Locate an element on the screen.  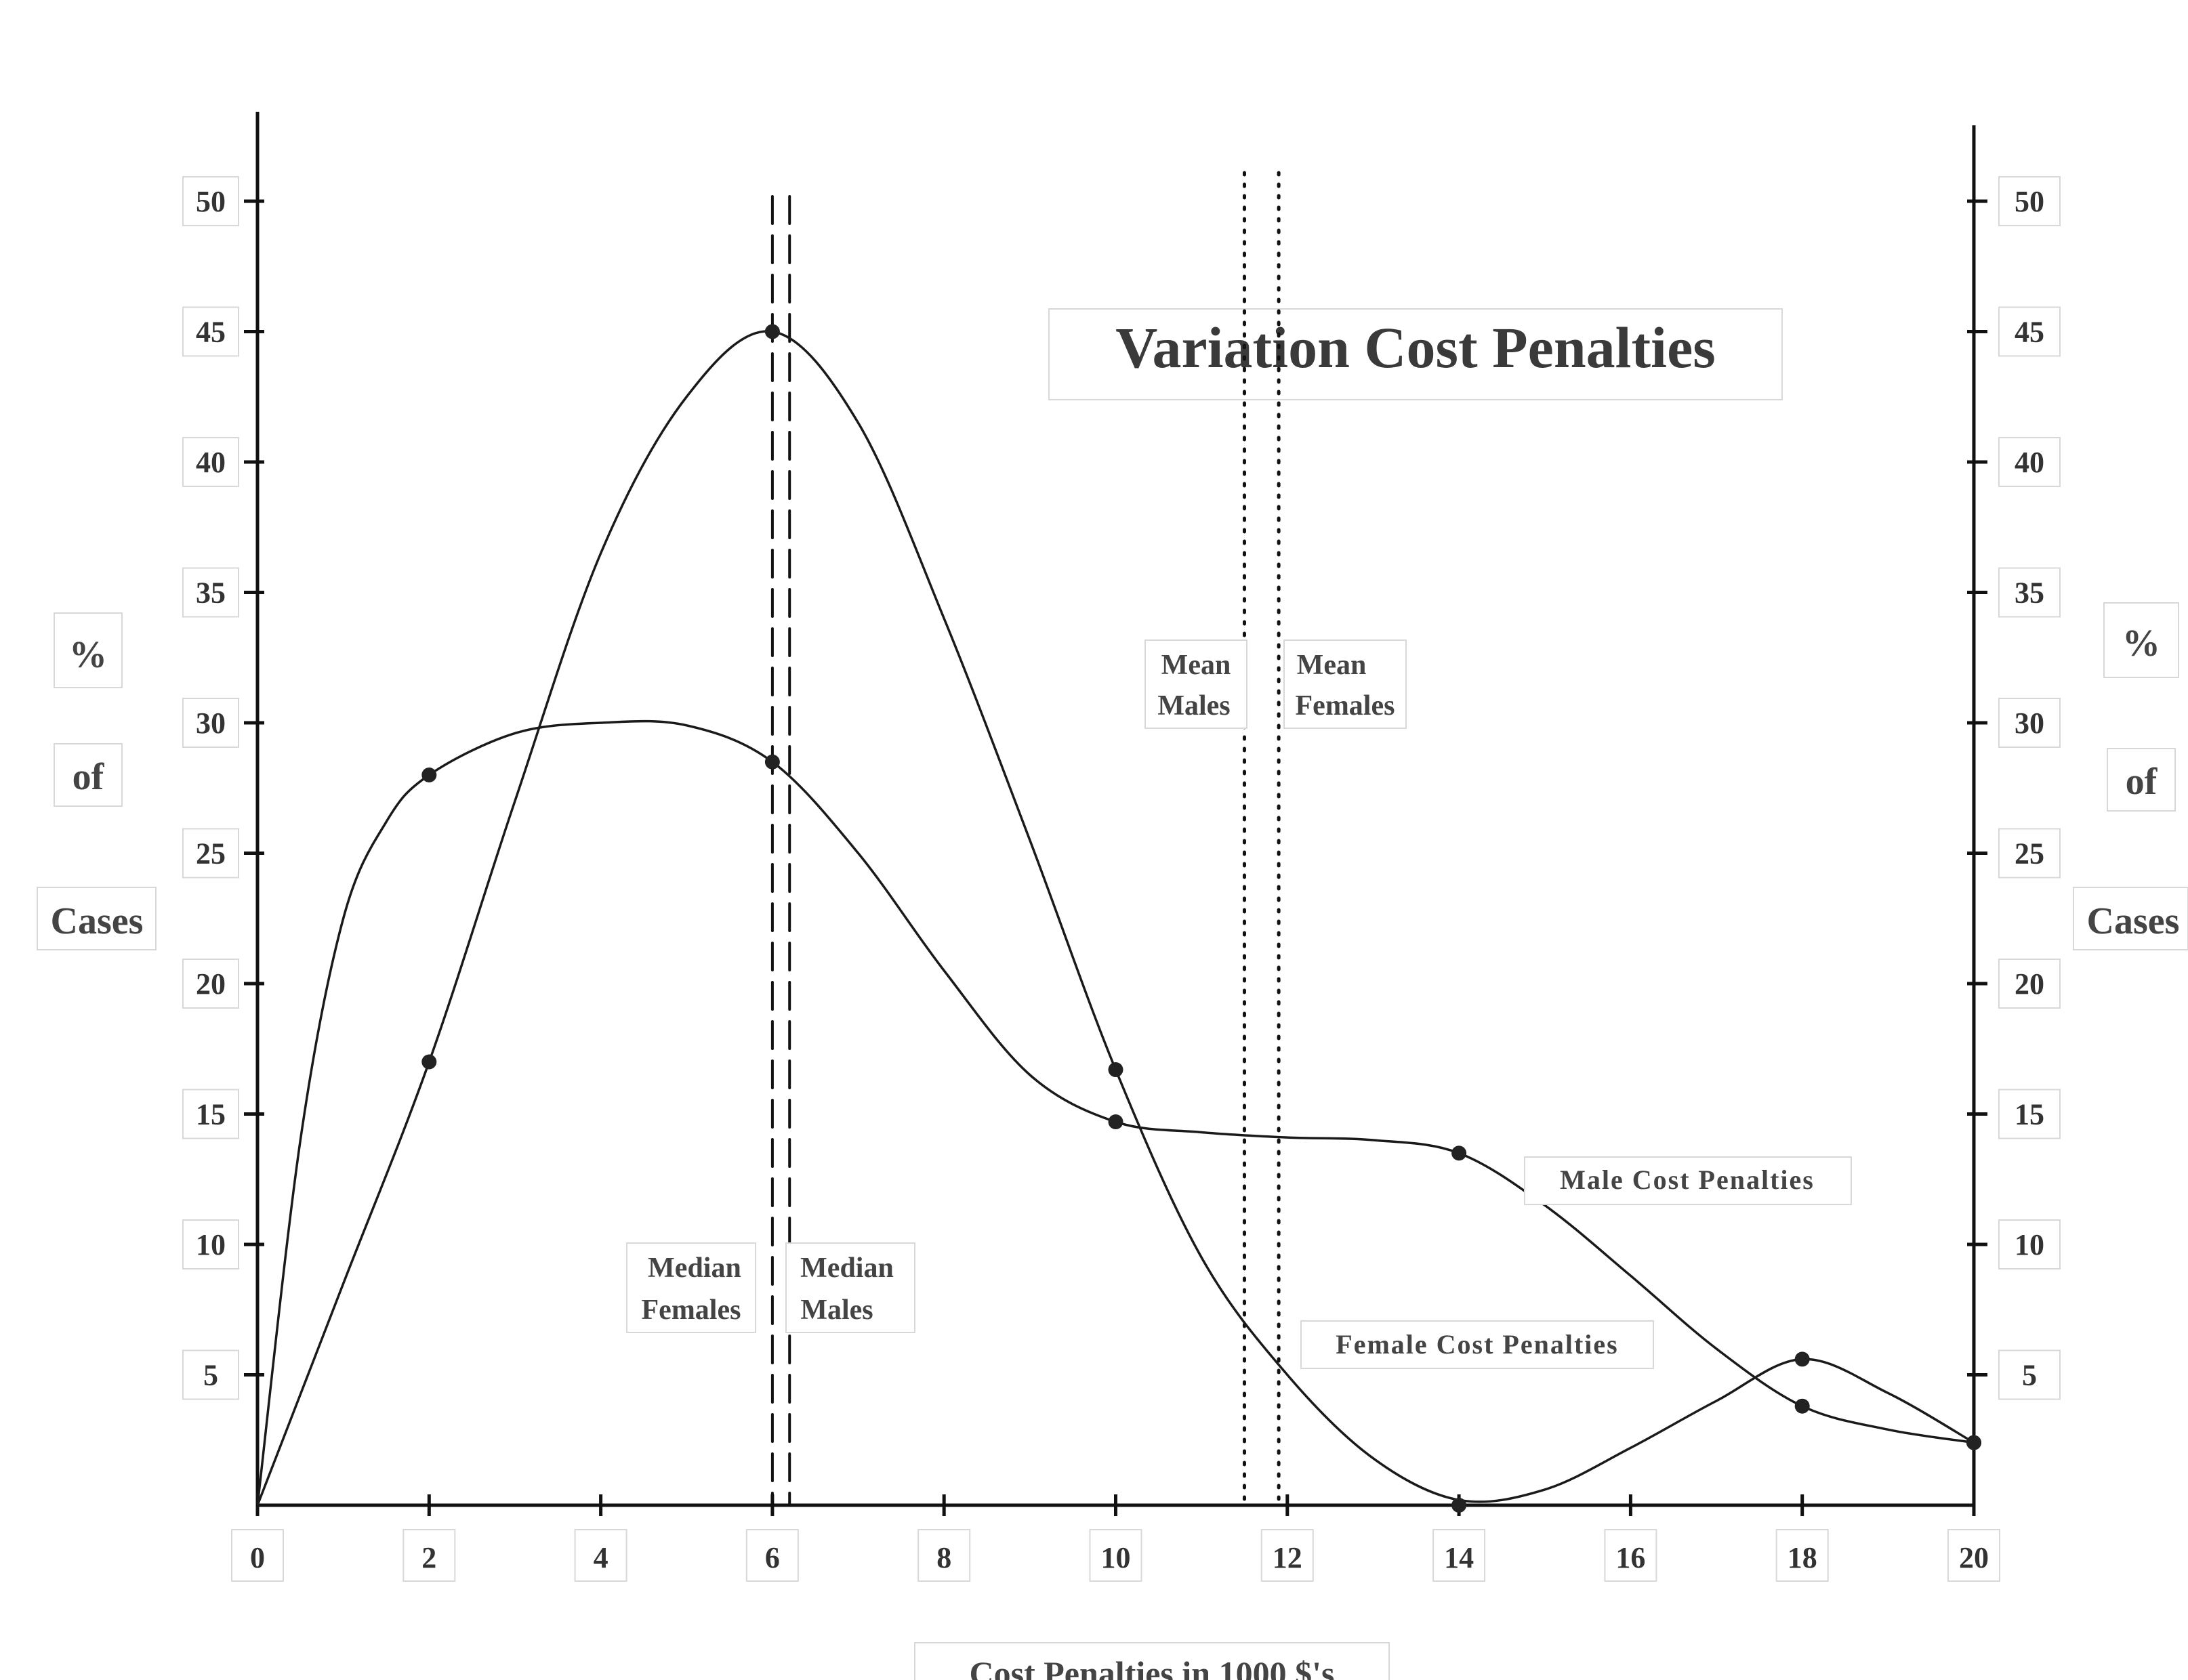
right-ylabel-of: of is located at coordinates (2142, 782).